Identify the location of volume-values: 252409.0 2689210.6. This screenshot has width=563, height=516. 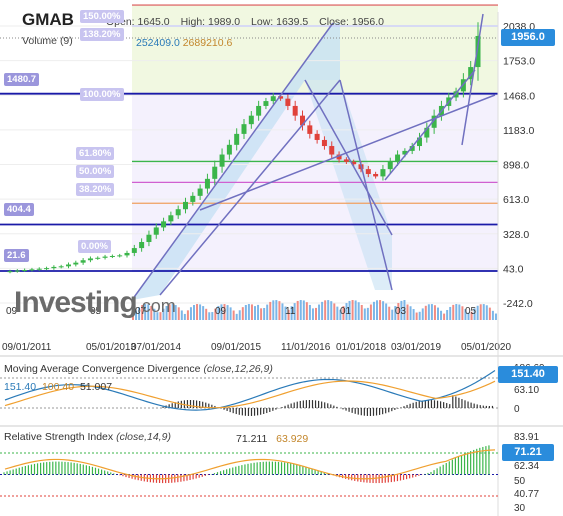
(184, 43).